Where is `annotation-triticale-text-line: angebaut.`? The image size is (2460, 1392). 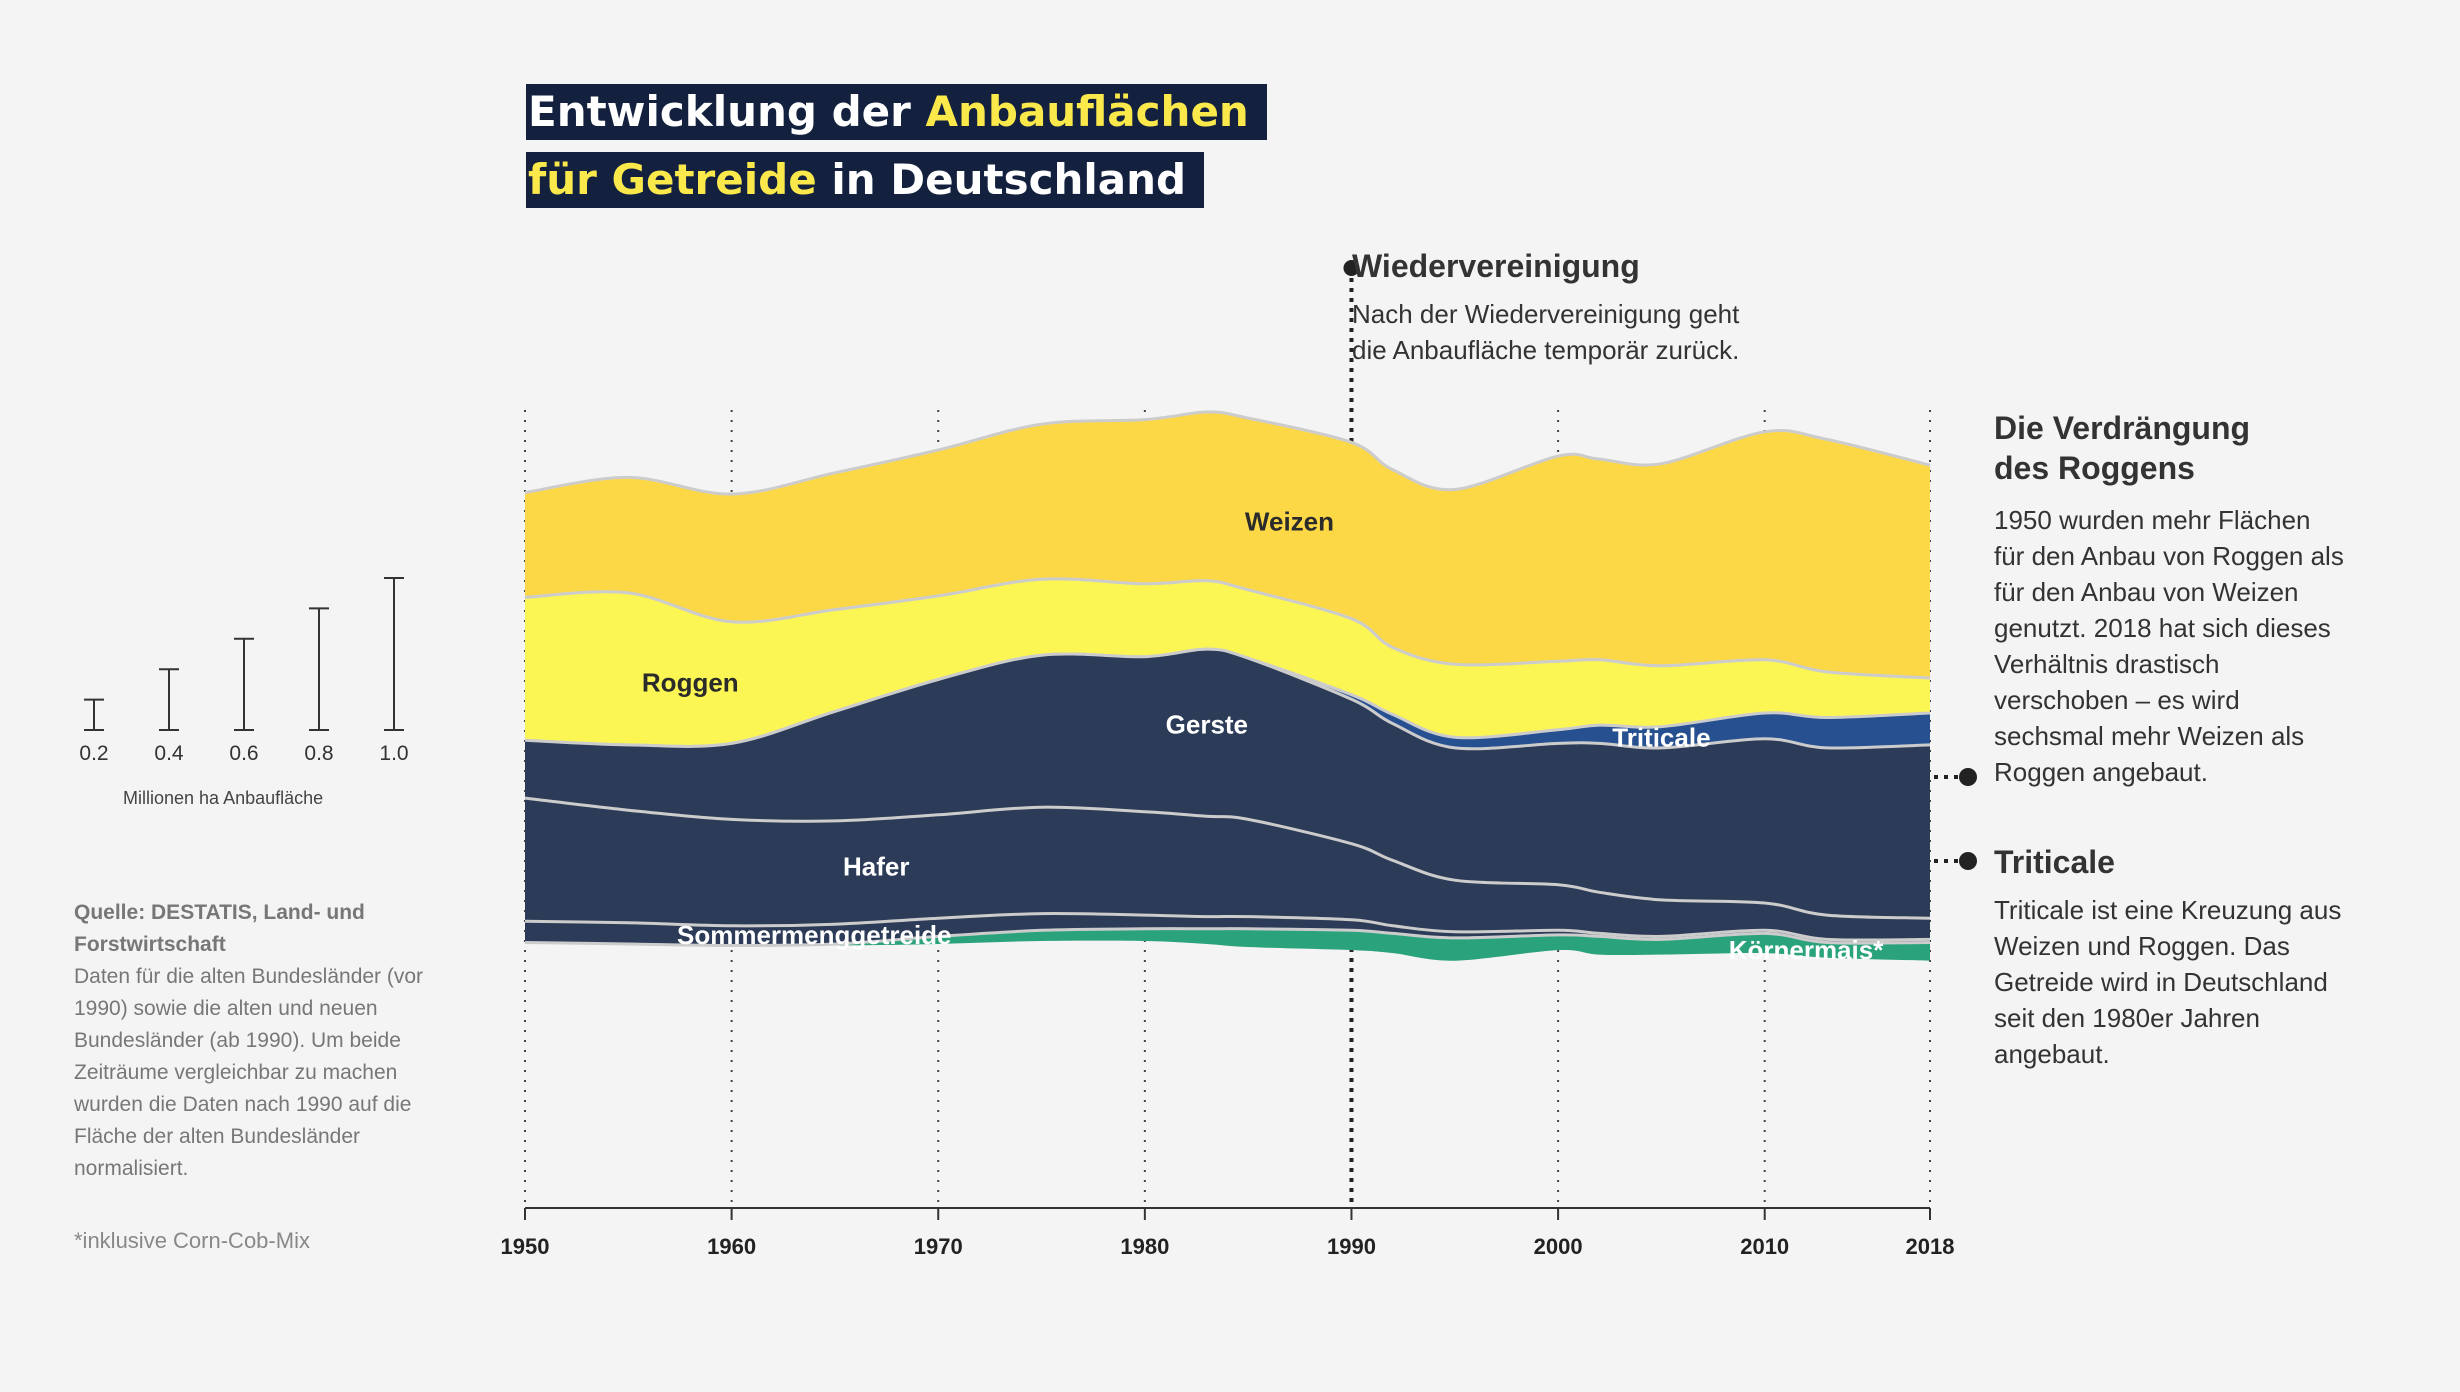
annotation-triticale-text-line: angebaut. is located at coordinates (2052, 1054).